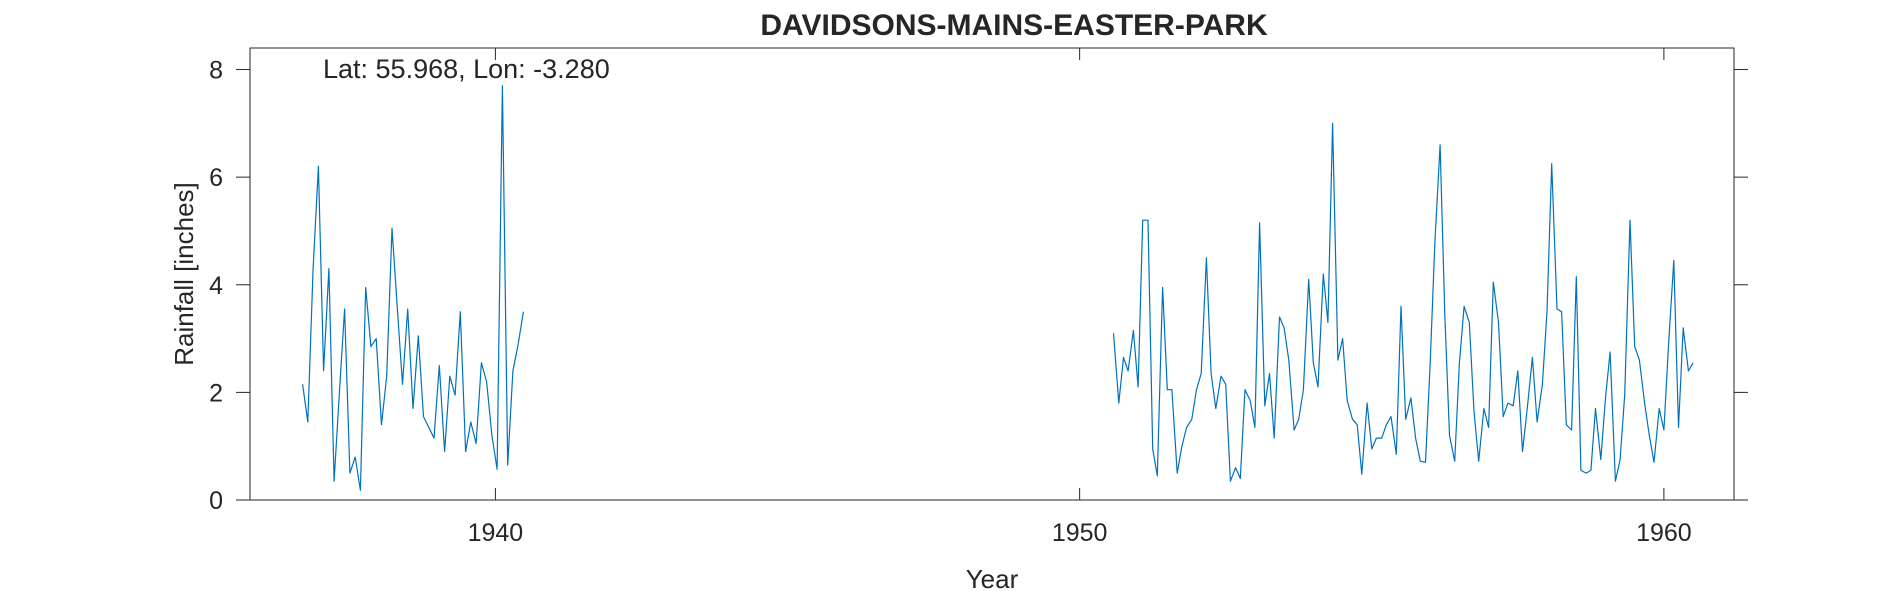 The width and height of the screenshot is (1890, 591). I want to click on y-tick-label: 6, so click(216, 178).